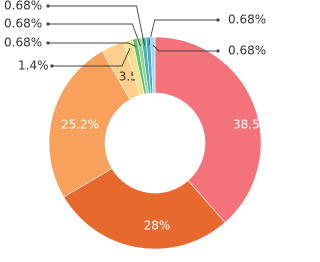  Describe the element at coordinates (252, 125) in the screenshot. I see `data-label: 38.5%` at that location.